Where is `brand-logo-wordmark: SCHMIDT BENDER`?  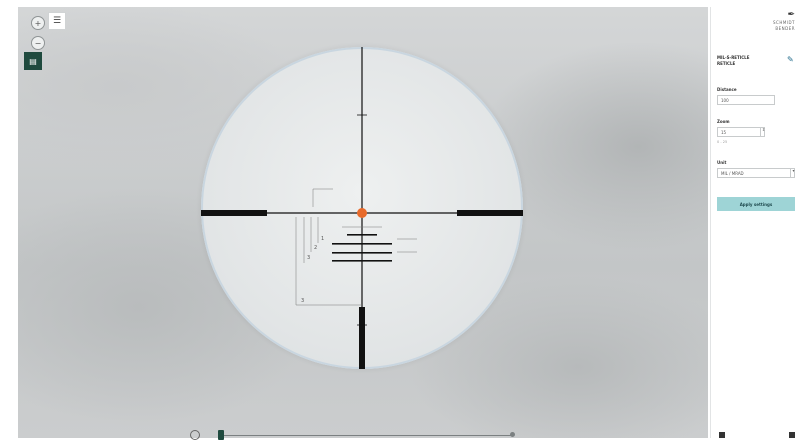
brand-logo-wordmark: SCHMIDT BENDER is located at coordinates (780, 26).